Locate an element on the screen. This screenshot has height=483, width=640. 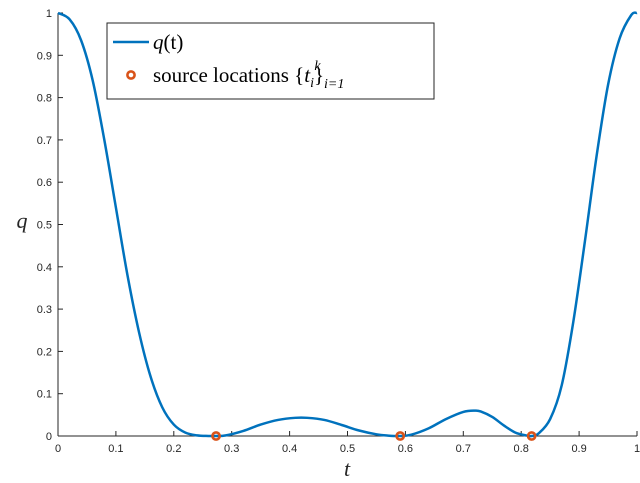
x-tick-label: 0.4 is located at coordinates (289, 449).